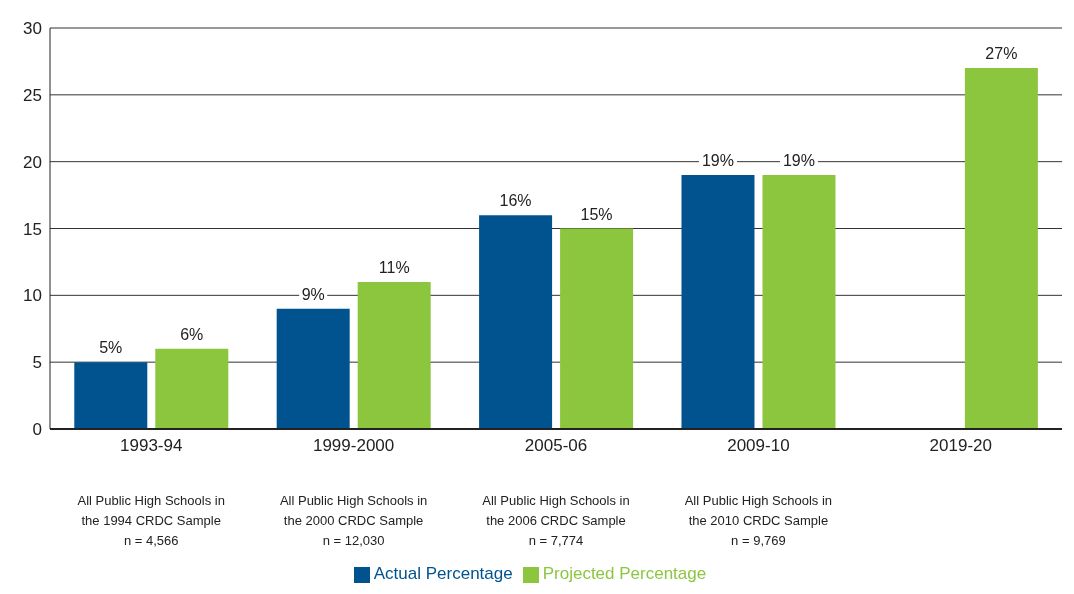  I want to click on y-tick-label: 25, so click(32, 95).